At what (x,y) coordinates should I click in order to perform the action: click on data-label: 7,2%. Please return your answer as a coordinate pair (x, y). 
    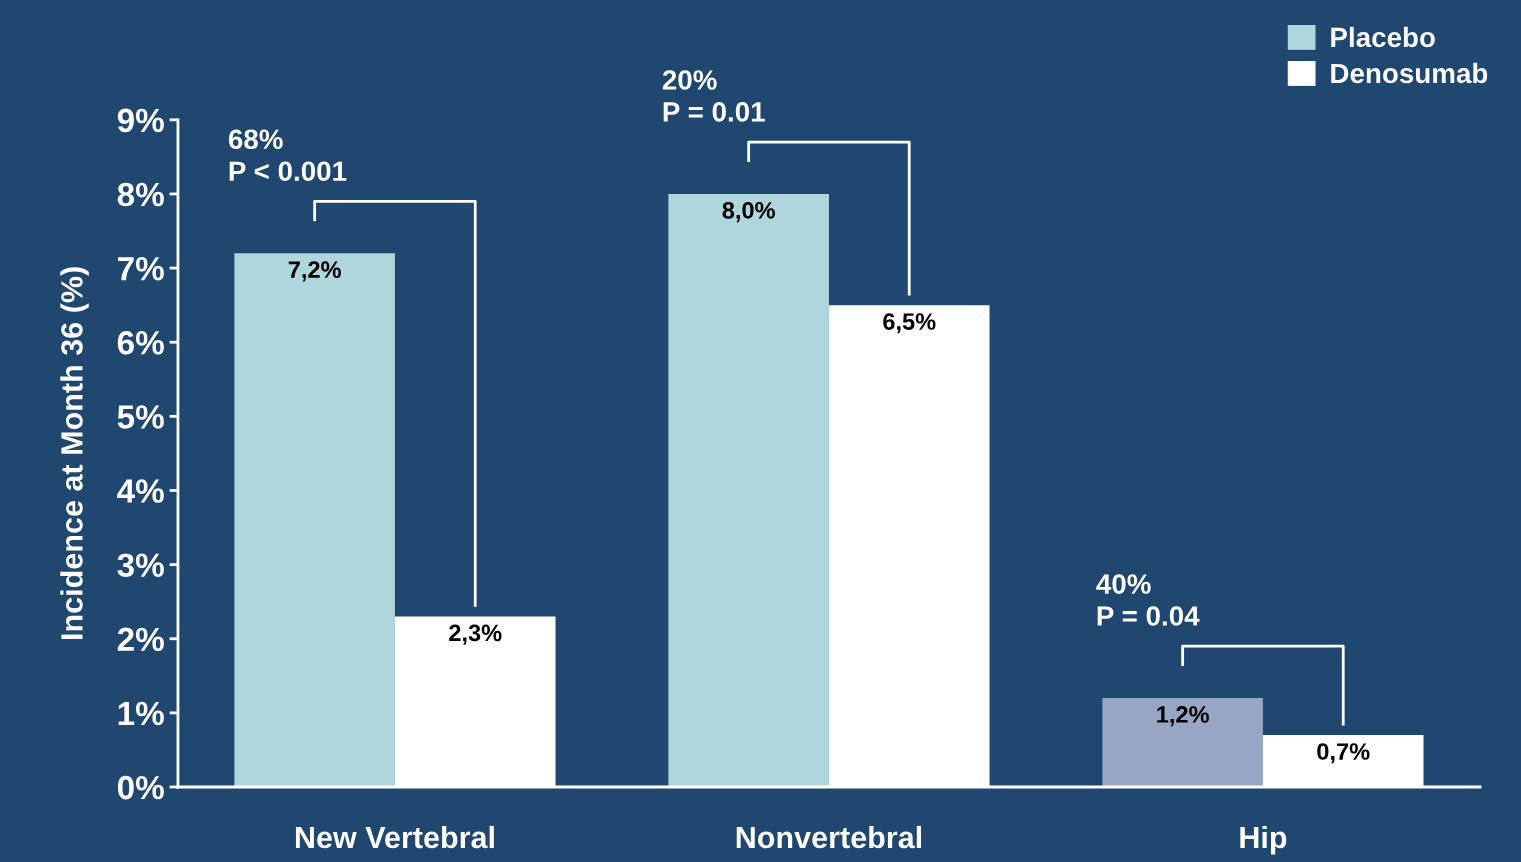
    Looking at the image, I should click on (314, 271).